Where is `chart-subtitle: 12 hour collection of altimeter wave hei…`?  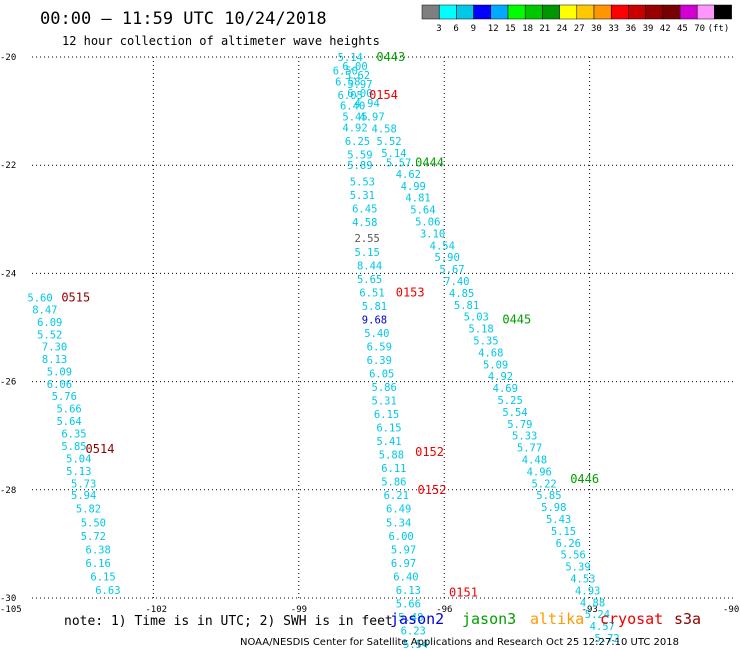 chart-subtitle: 12 hour collection of altimeter wave hei… is located at coordinates (221, 41).